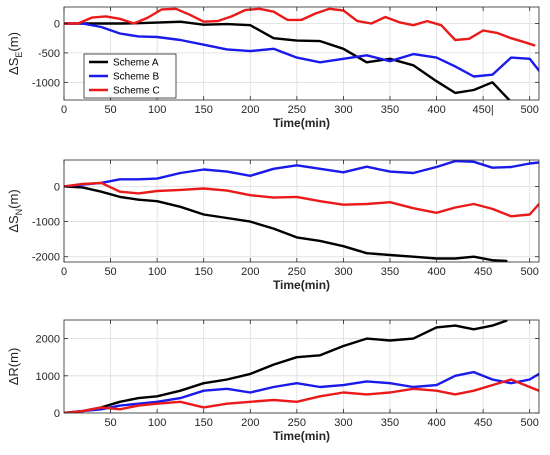 The width and height of the screenshot is (550, 455). I want to click on y-tick-label: -2000, so click(46, 258).